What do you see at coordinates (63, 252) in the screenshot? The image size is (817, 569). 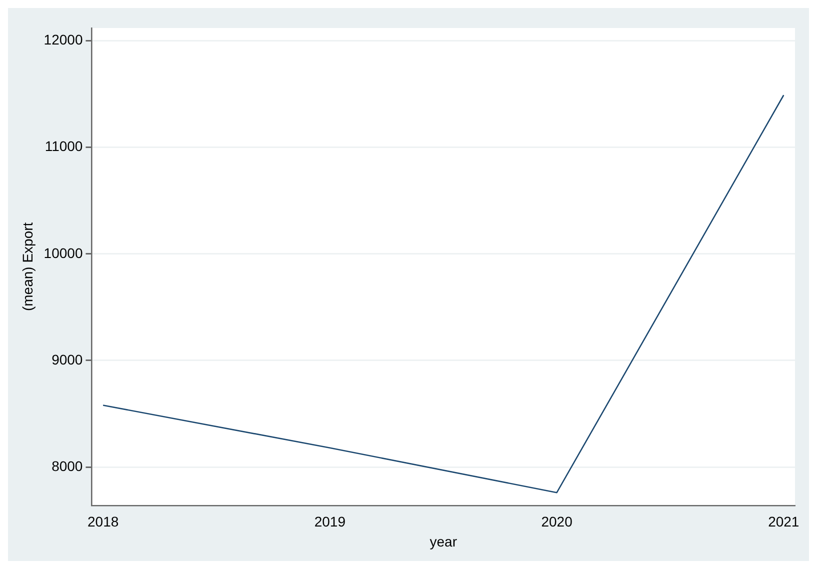 I see `y-tick-label: 10000` at bounding box center [63, 252].